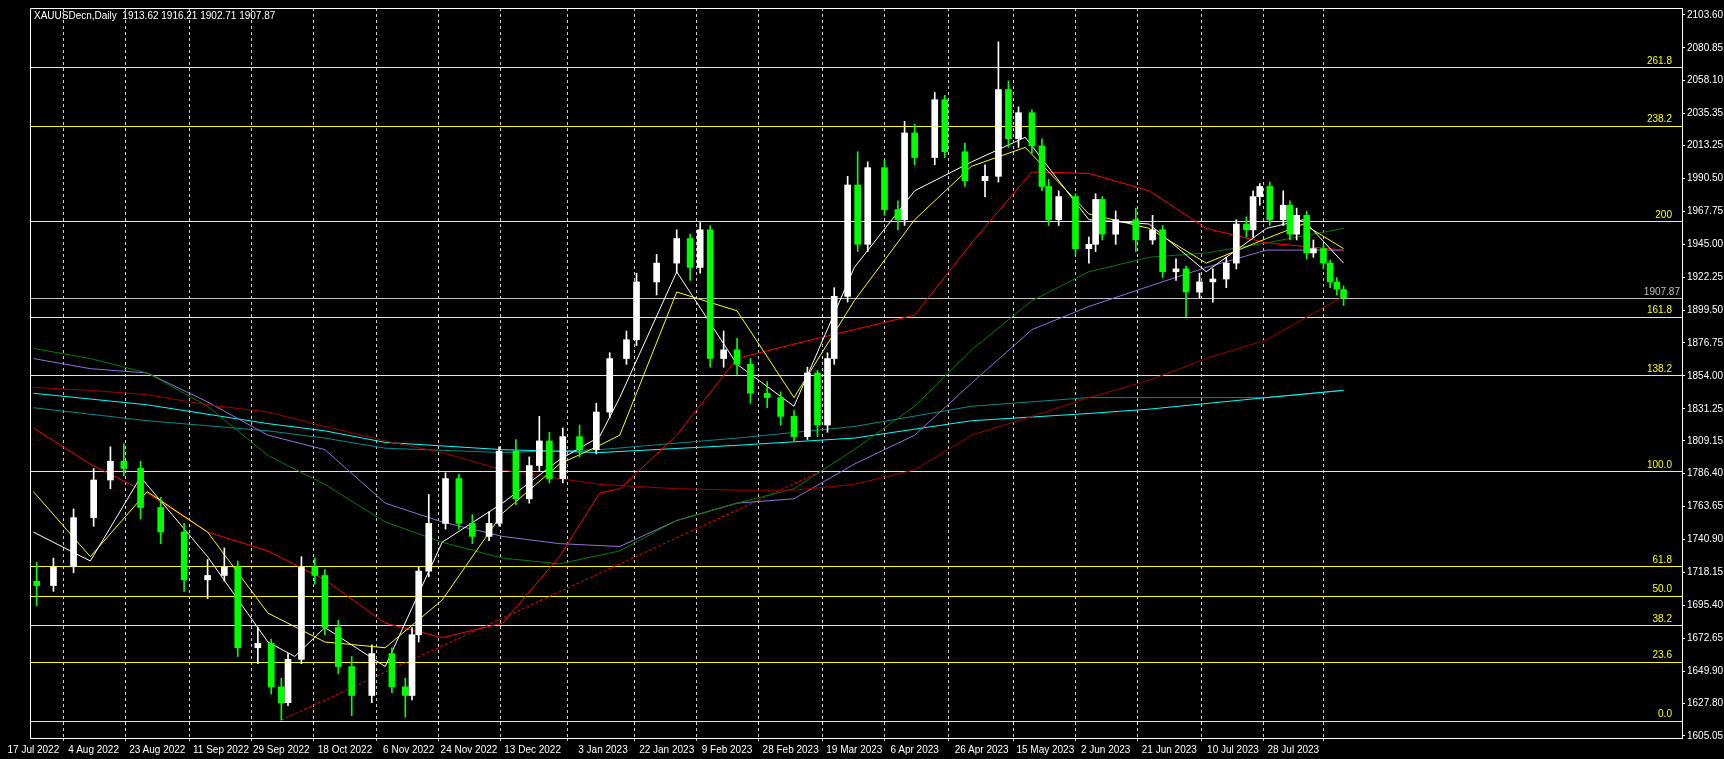 The height and width of the screenshot is (759, 1724). What do you see at coordinates (345, 749) in the screenshot?
I see `x-tick-label: 18 Oct 2022` at bounding box center [345, 749].